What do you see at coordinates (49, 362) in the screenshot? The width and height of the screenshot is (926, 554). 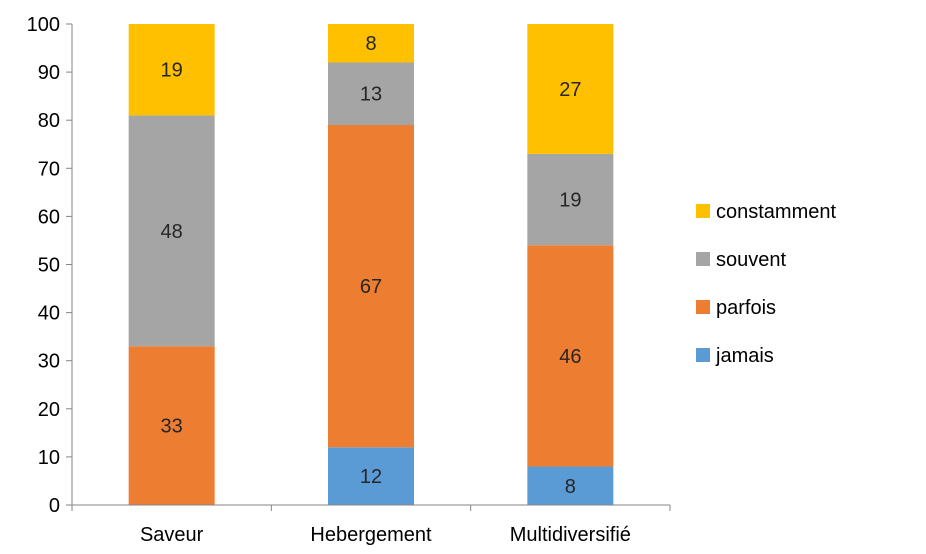 I see `y-tick-label: 30` at bounding box center [49, 362].